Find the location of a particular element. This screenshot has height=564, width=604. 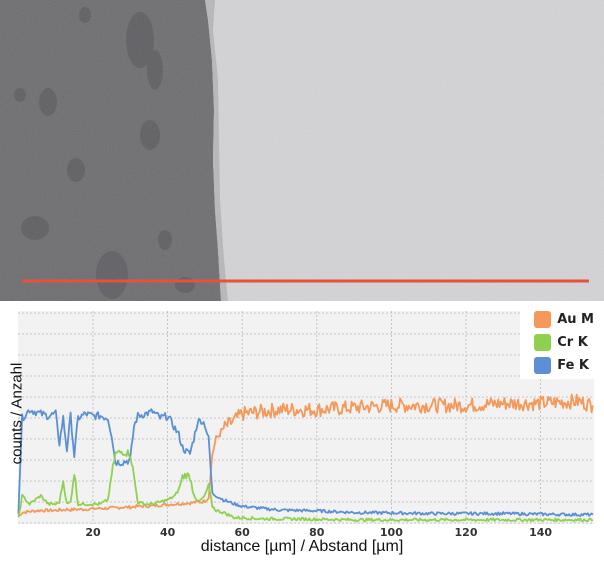

x-tick-label: 100 is located at coordinates (391, 532).